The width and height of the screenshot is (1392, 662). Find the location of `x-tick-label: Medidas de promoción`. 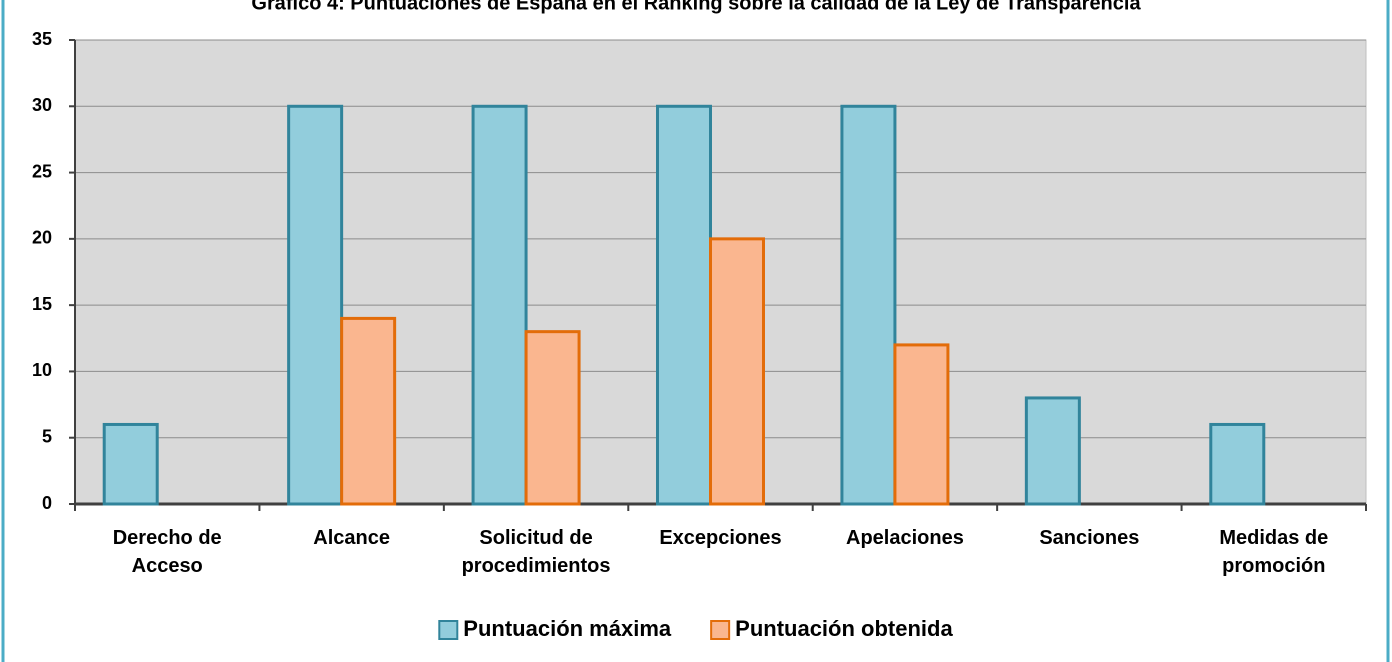

x-tick-label: Medidas de promoción is located at coordinates (1274, 552).